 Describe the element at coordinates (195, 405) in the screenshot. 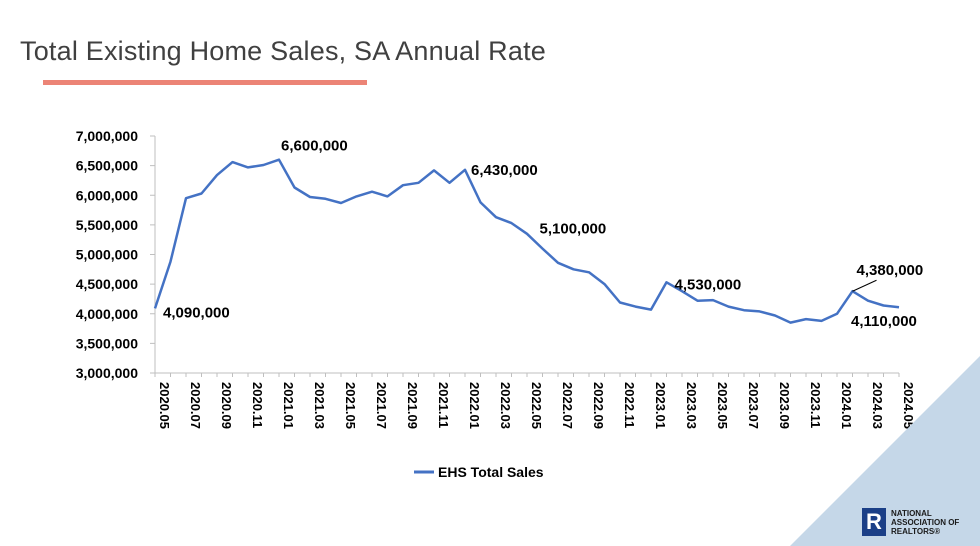

I see `x-tick-label: 2020.07` at that location.